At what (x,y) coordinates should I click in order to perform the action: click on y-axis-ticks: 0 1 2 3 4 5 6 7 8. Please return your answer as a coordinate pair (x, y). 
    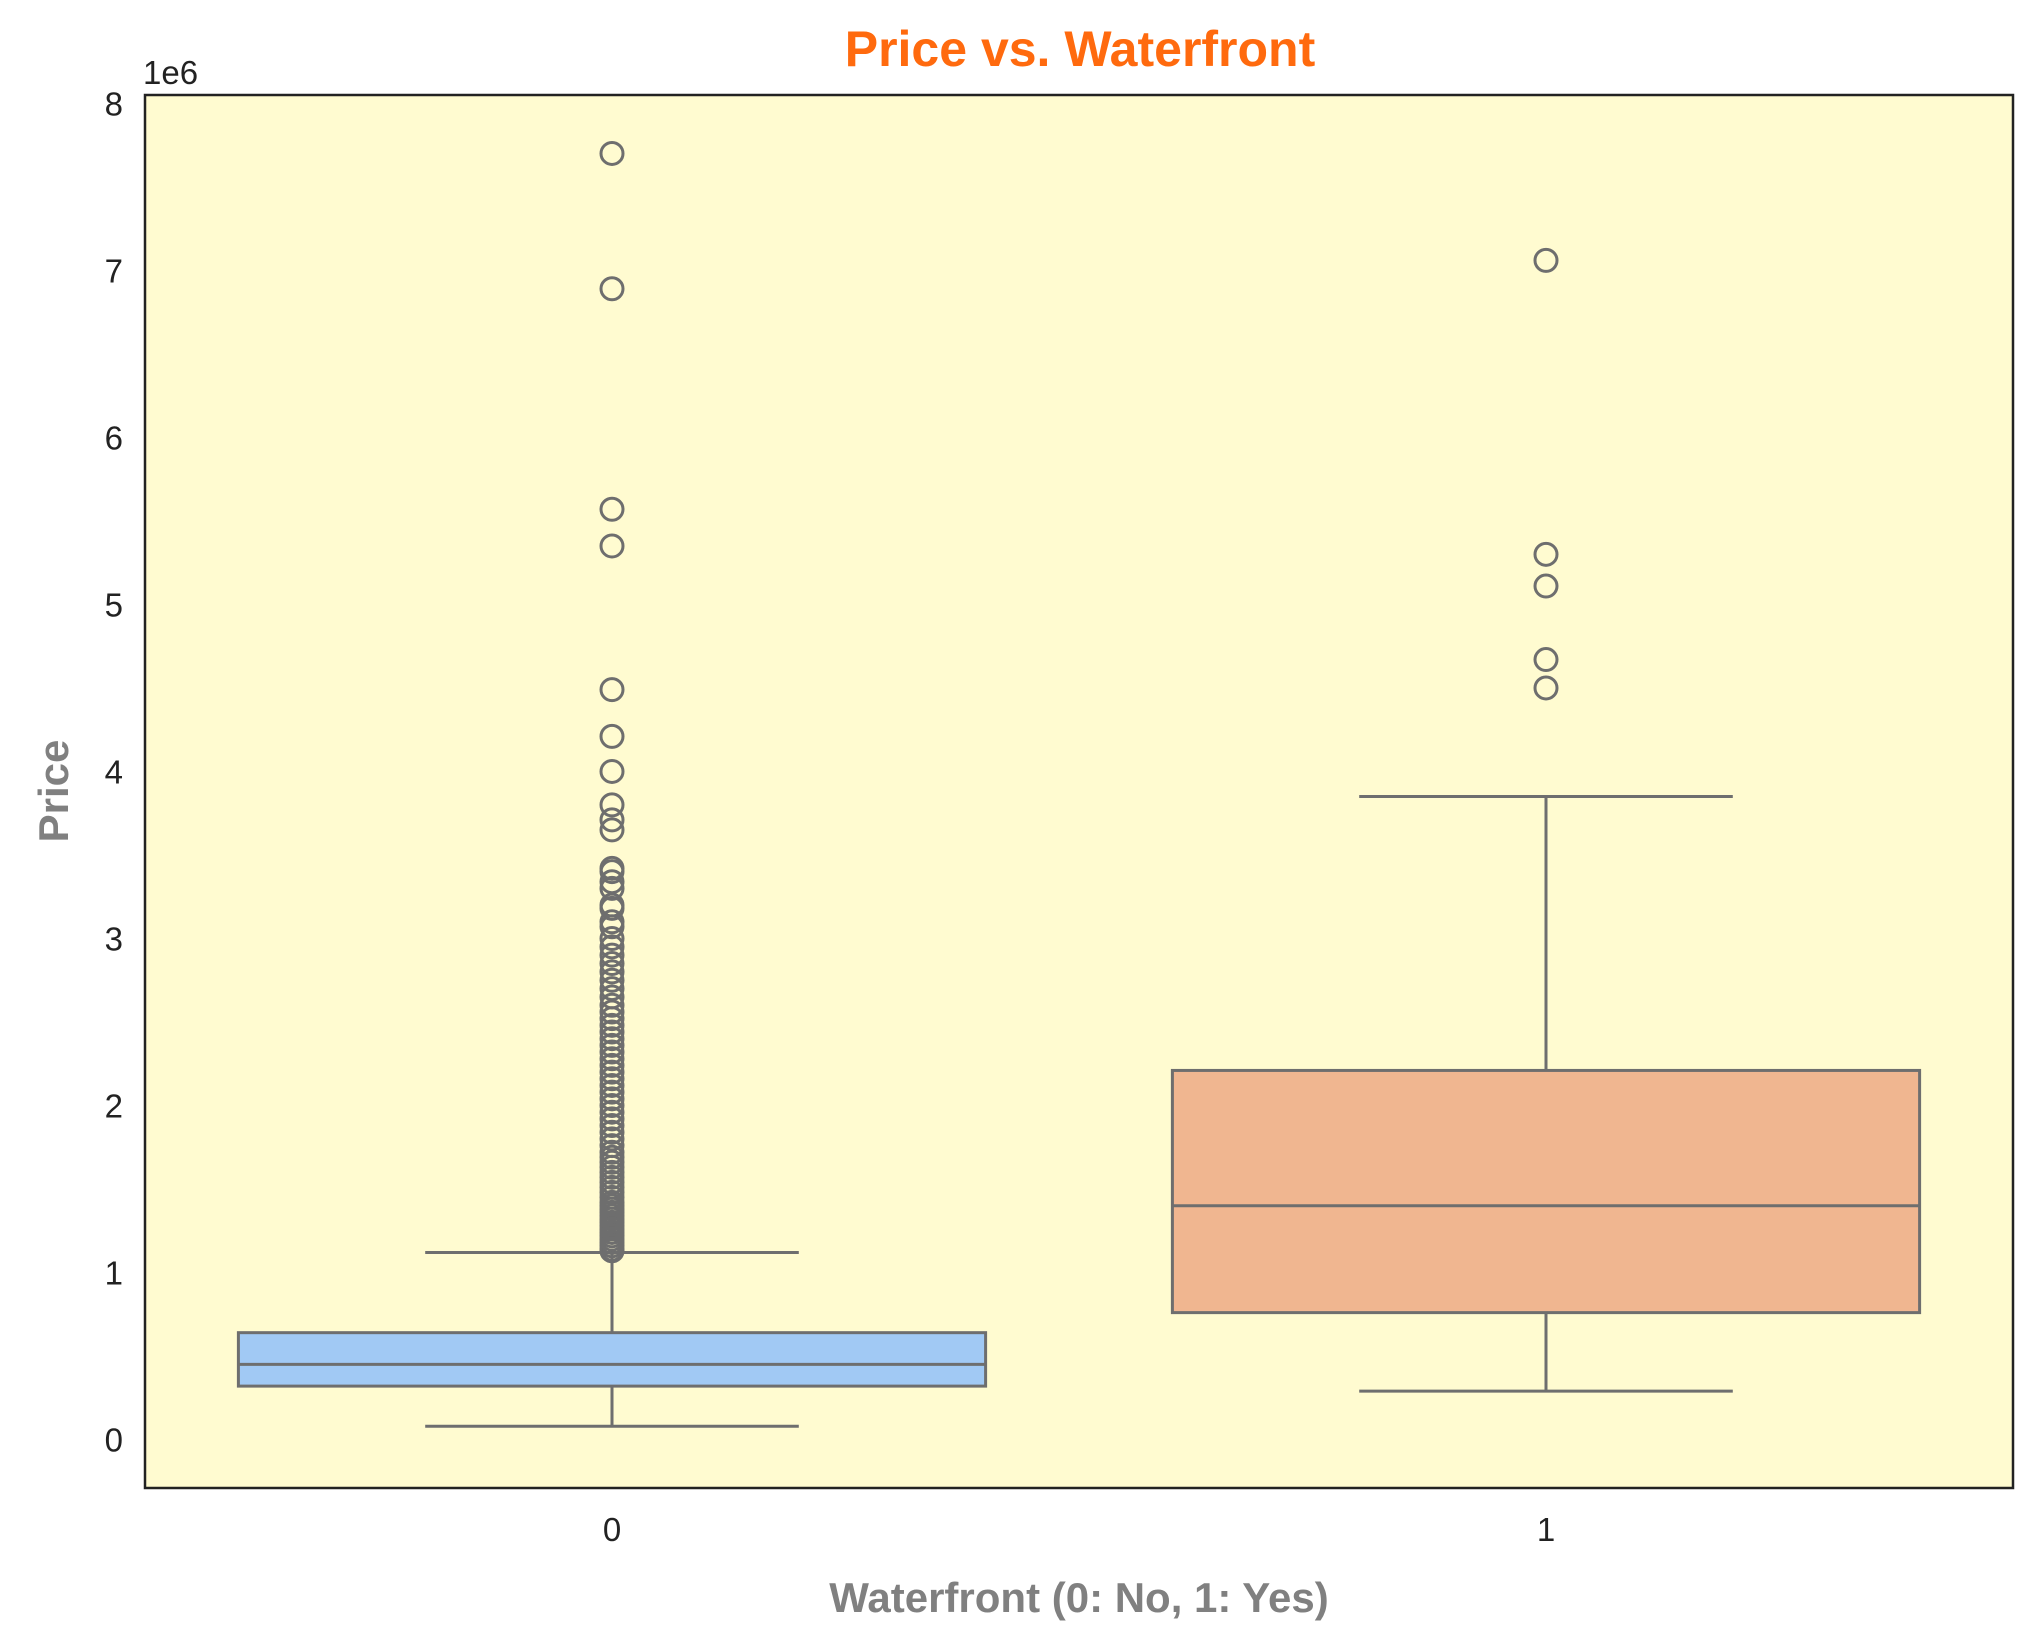
    Looking at the image, I should click on (114, 771).